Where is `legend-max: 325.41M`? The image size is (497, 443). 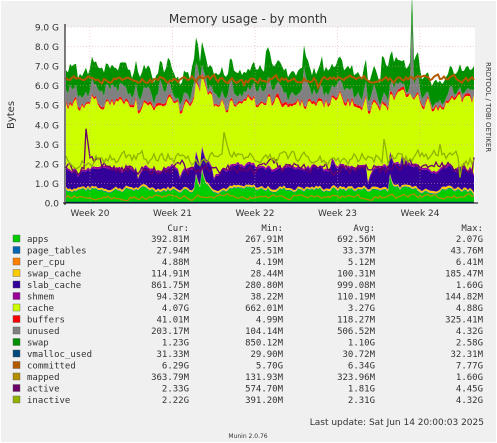 legend-max: 325.41M is located at coordinates (464, 321).